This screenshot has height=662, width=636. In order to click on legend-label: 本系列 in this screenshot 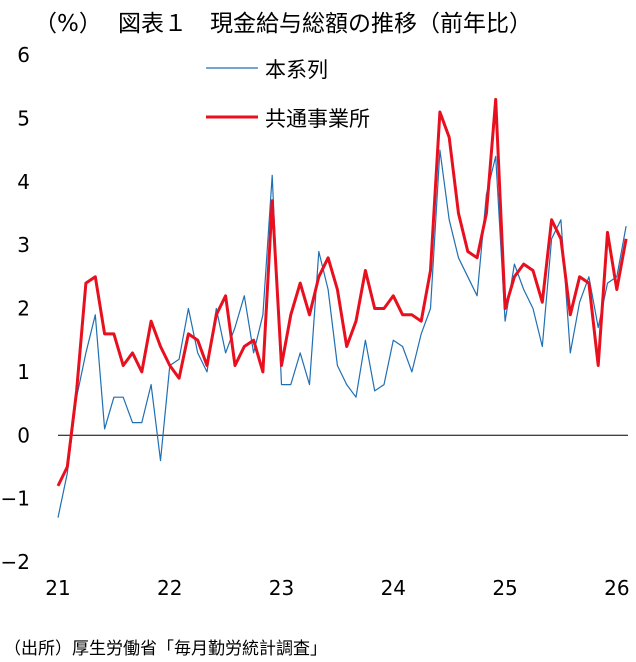, I will do `click(296, 70)`.